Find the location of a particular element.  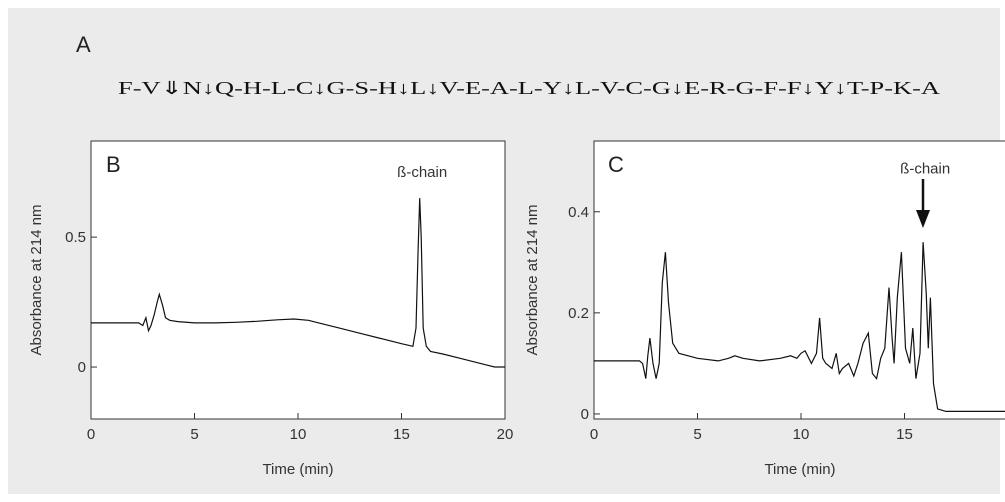

beta-chain-label-c: ß-chain is located at coordinates (925, 168).